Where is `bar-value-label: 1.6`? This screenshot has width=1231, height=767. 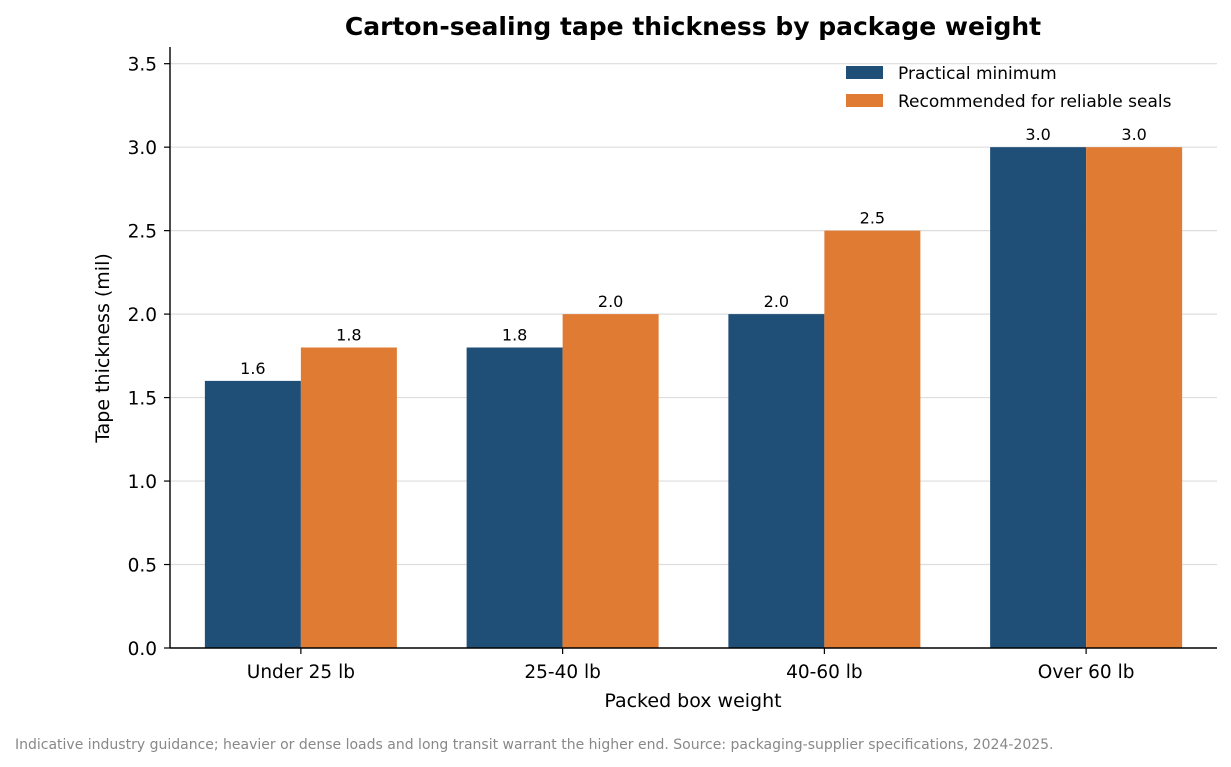 bar-value-label: 1.6 is located at coordinates (252, 368).